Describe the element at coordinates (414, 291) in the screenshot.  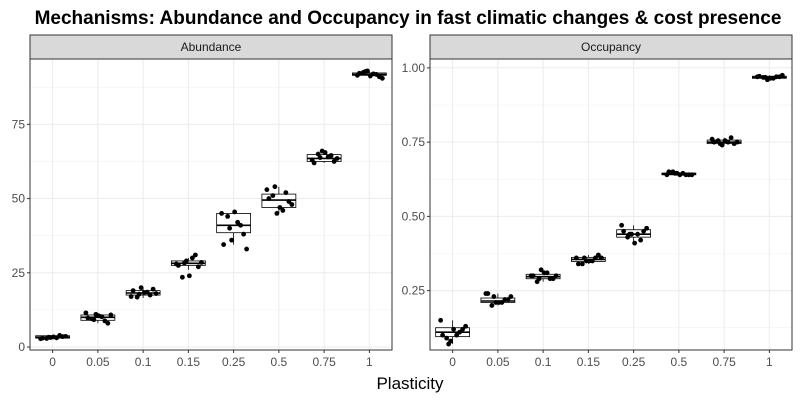
I see `y-tick-label: 0.25` at that location.